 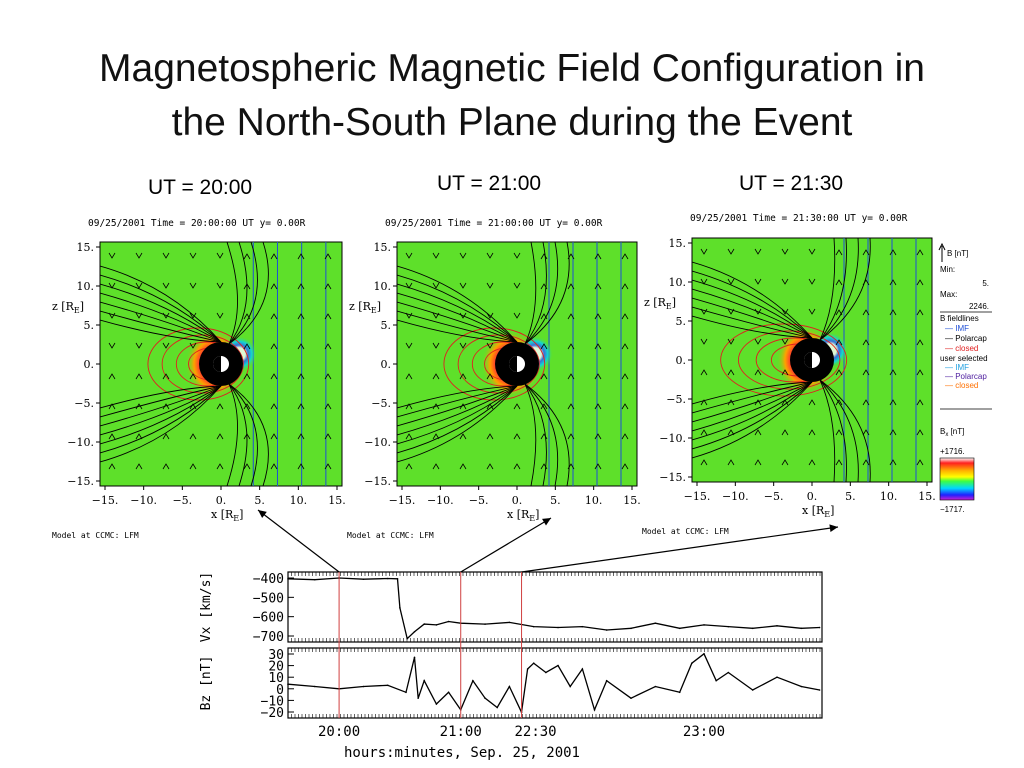 What do you see at coordinates (672, 477) in the screenshot?
I see `z-tick-label: −15.` at bounding box center [672, 477].